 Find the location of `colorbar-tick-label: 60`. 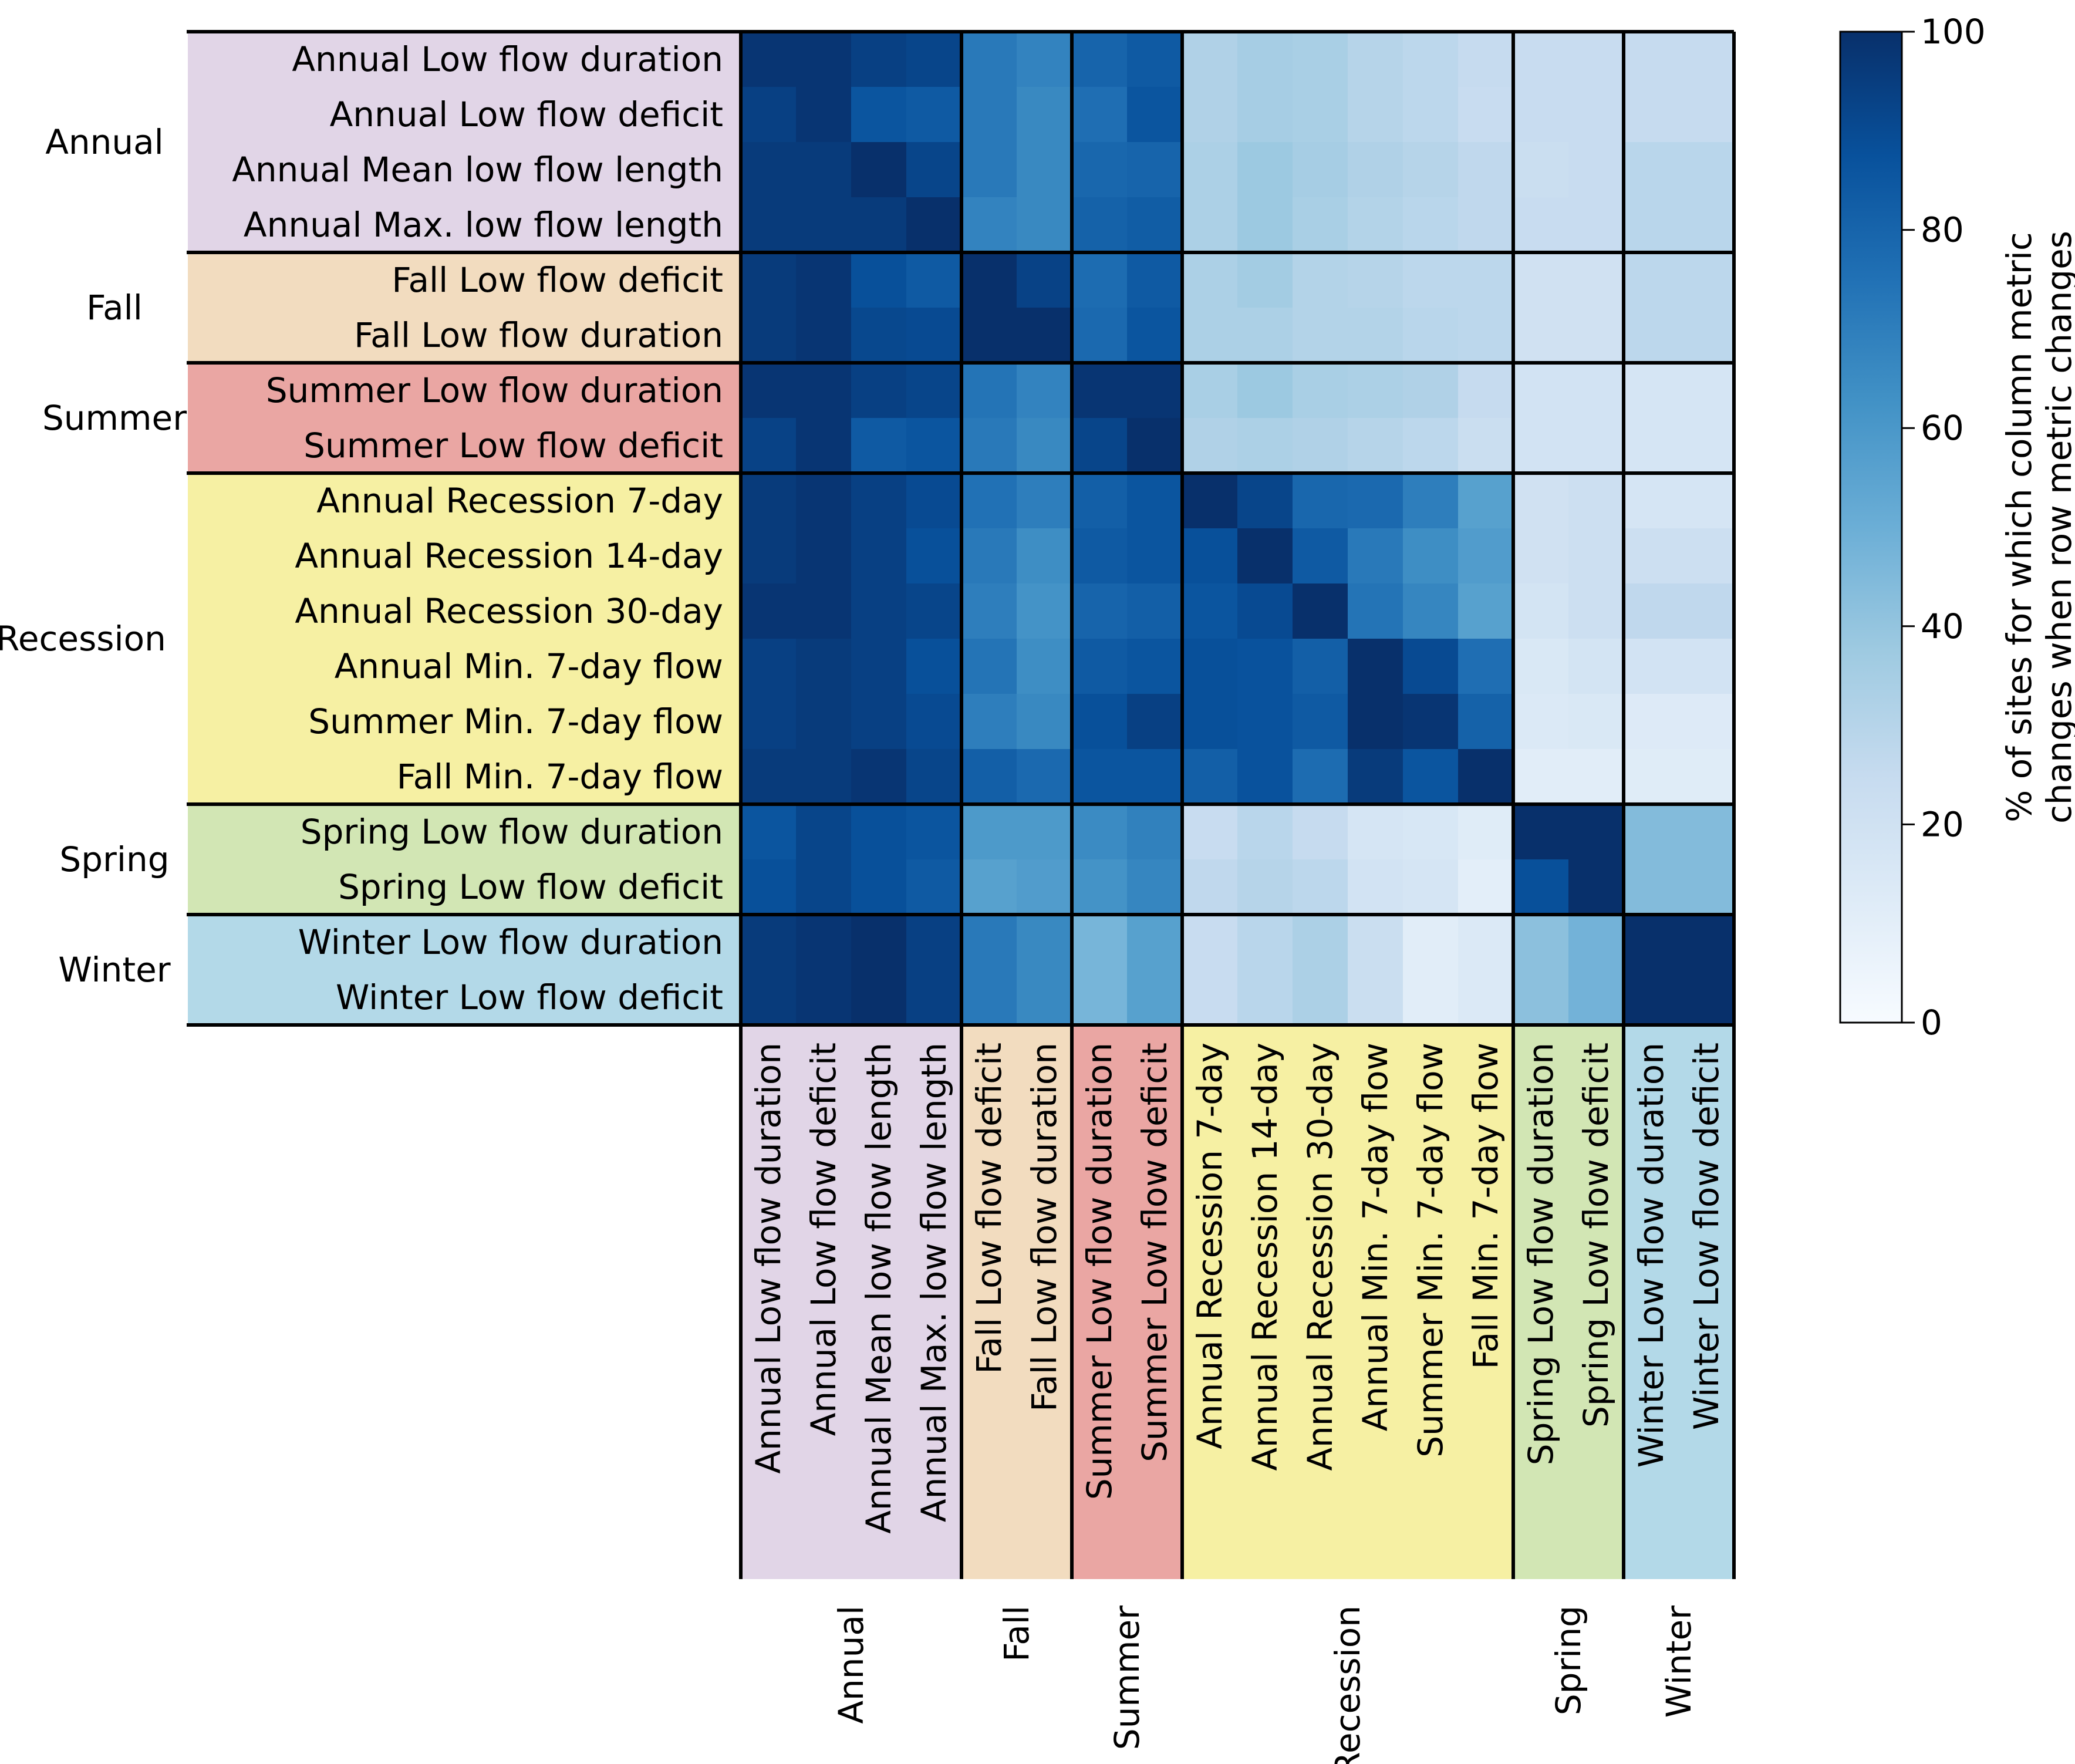

colorbar-tick-label: 60 is located at coordinates (1942, 428).